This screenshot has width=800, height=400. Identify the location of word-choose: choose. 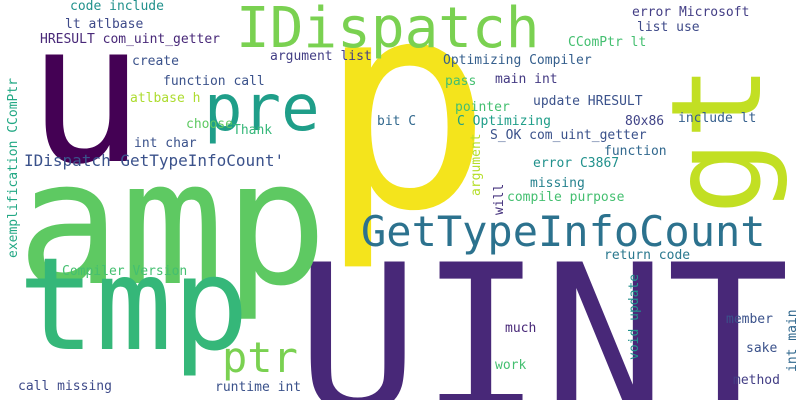
(209, 124).